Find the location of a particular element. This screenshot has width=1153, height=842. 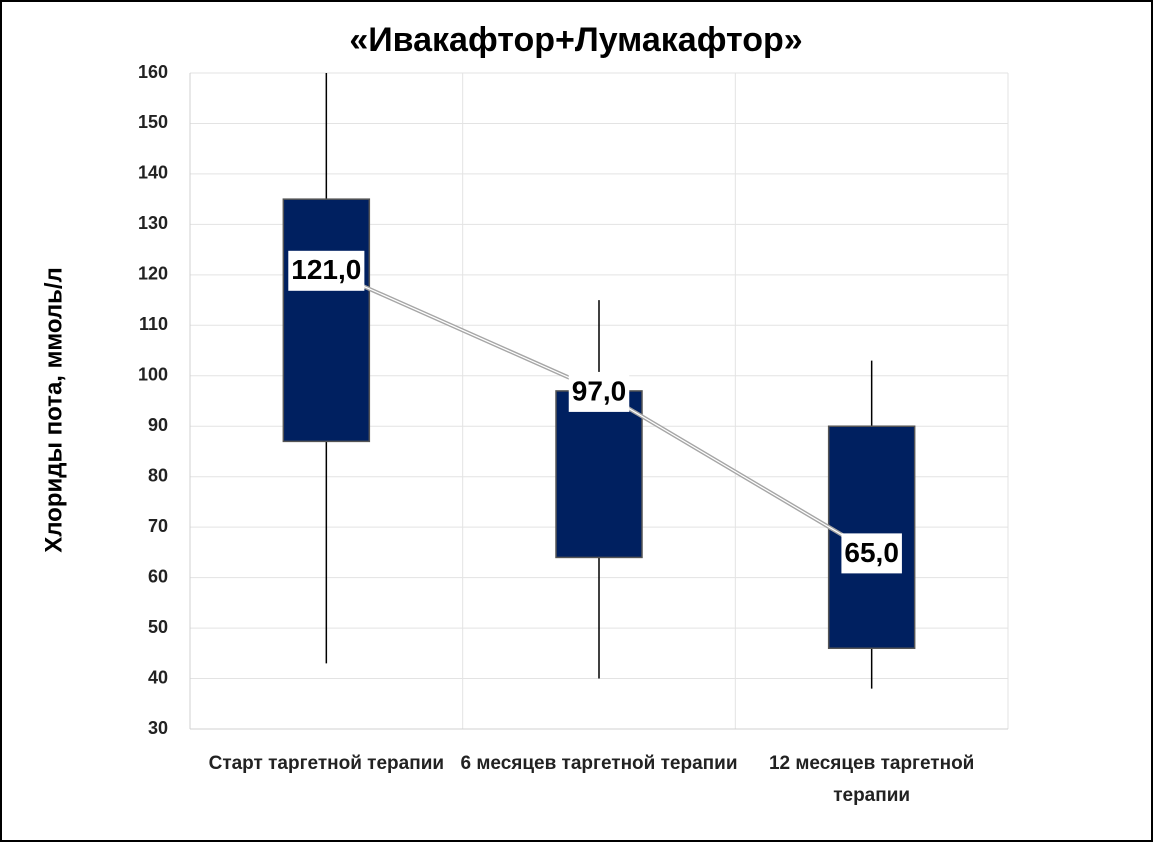

y-tick-label: 100 is located at coordinates (153, 375).